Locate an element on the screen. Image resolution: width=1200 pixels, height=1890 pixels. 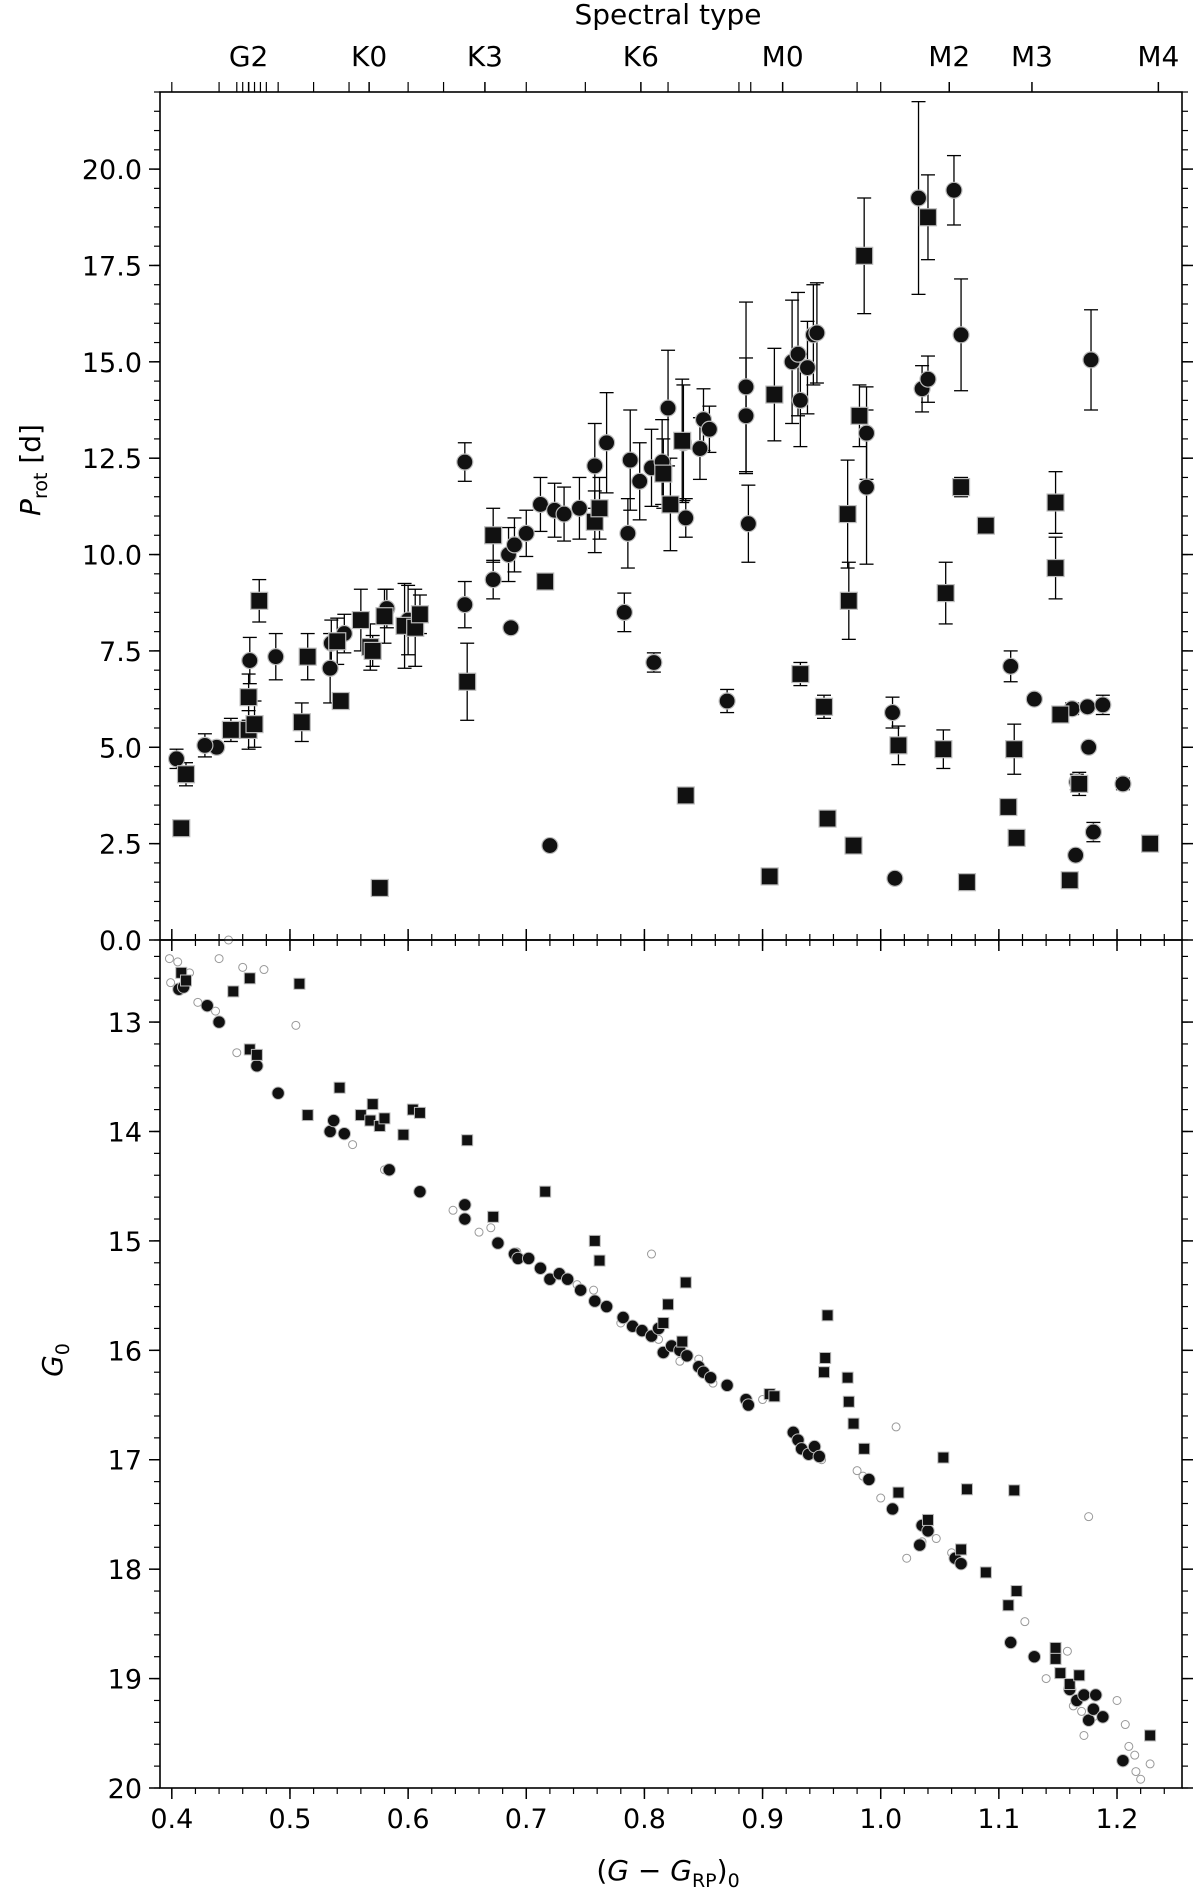
g0-tick-label: 17 is located at coordinates (125, 1461).